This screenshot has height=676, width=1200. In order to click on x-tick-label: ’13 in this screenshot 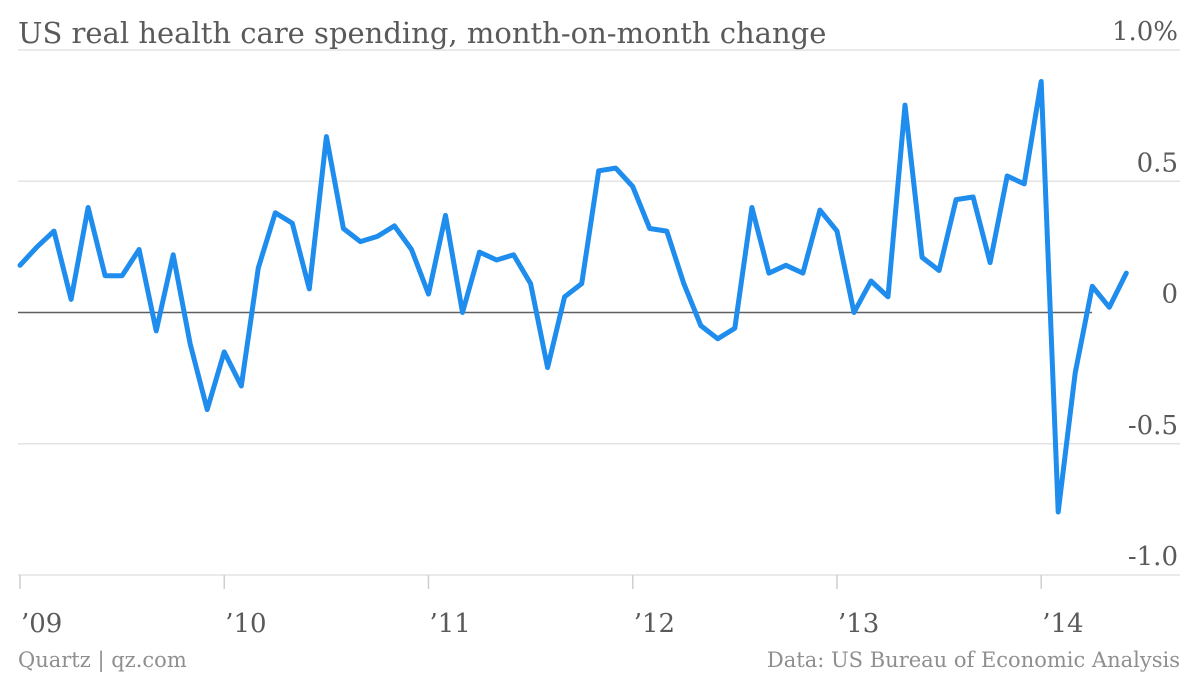, I will do `click(858, 624)`.